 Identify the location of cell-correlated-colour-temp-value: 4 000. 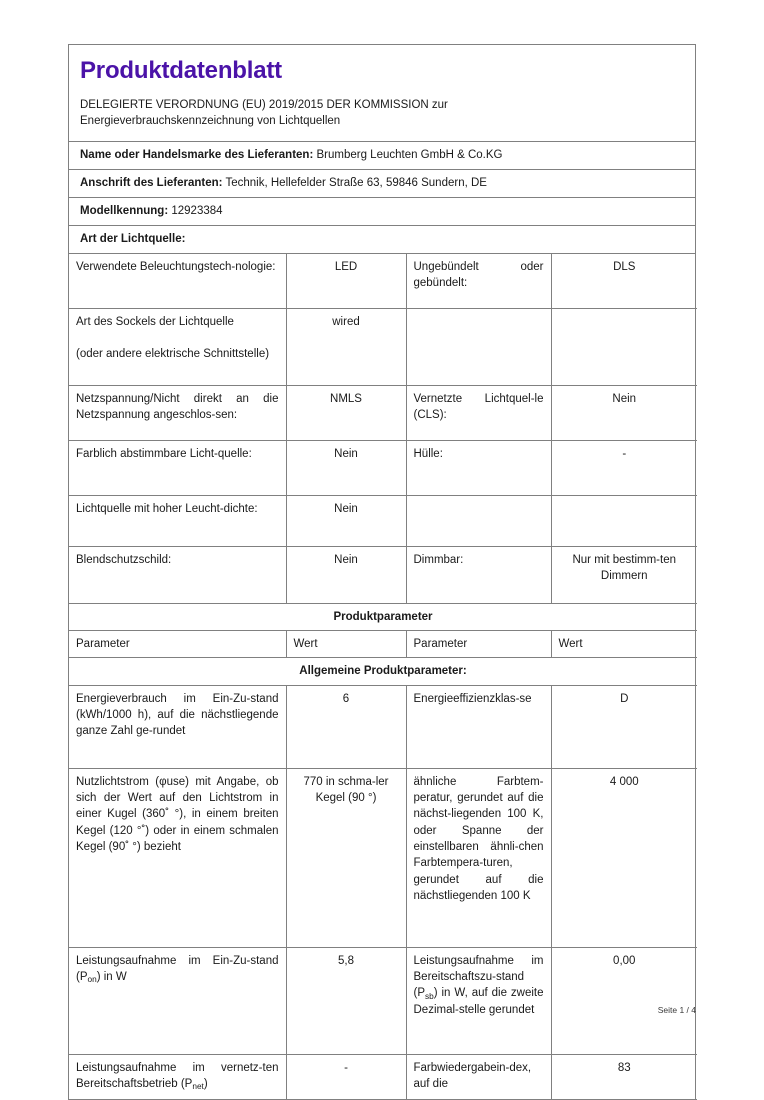
(624, 858).